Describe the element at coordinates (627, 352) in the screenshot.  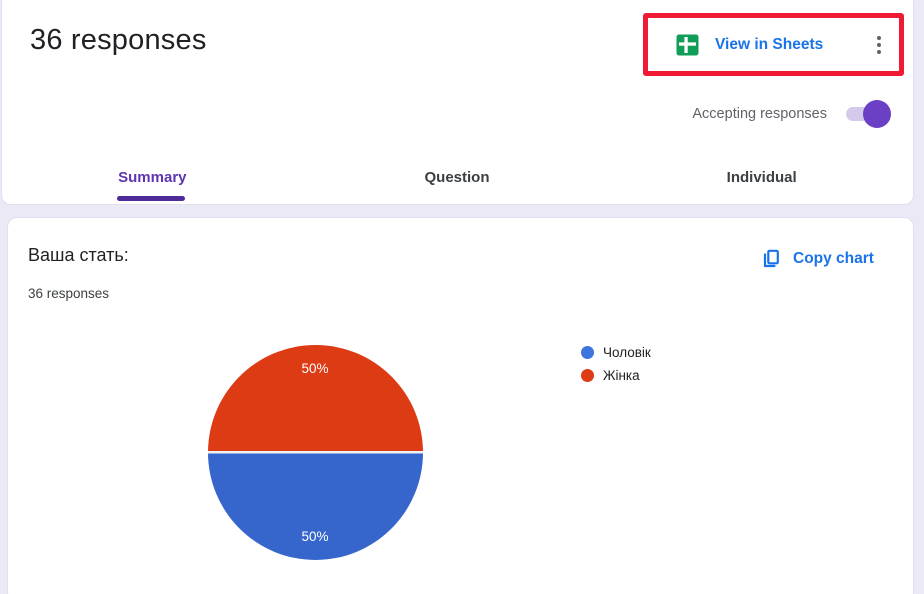
I see `legend-label: Чоловік` at that location.